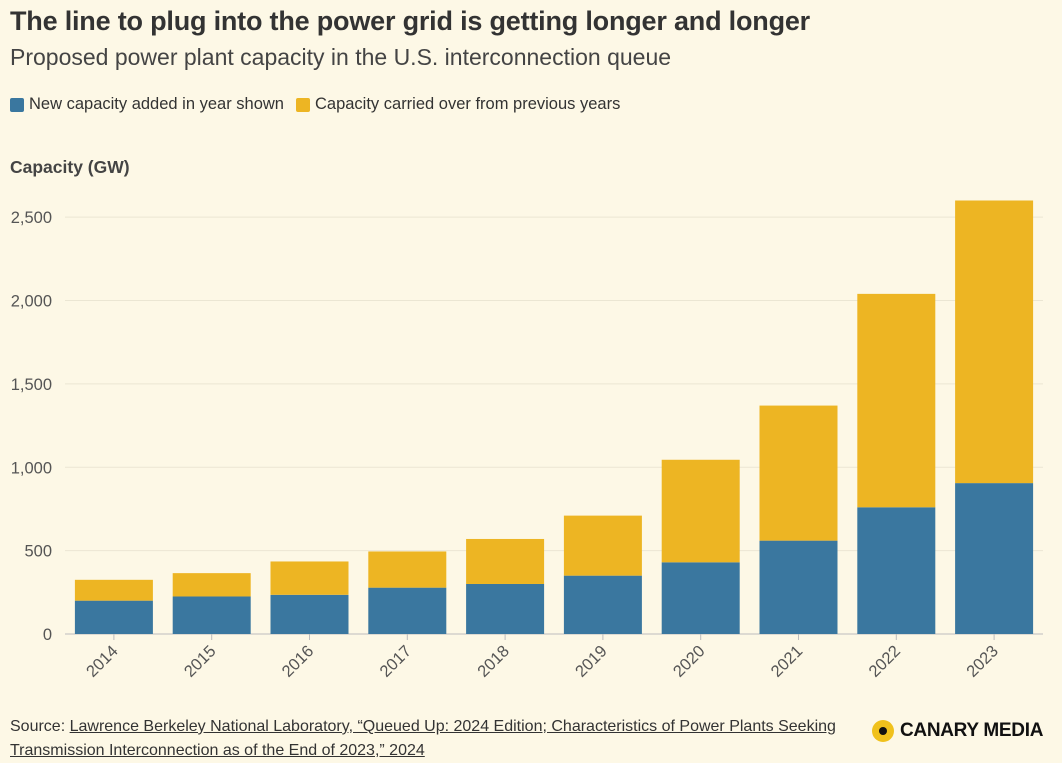  I want to click on y-tick-label: 1,000, so click(31, 468).